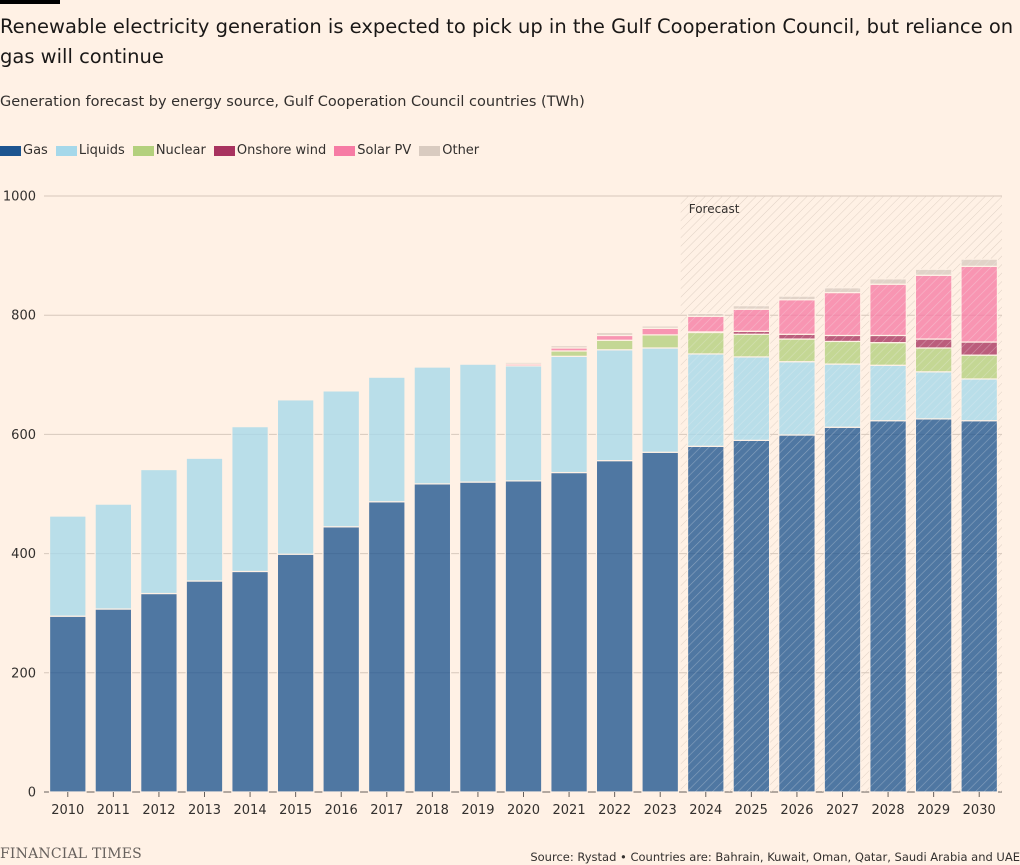 The height and width of the screenshot is (865, 1020). Describe the element at coordinates (432, 638) in the screenshot. I see `bar-gas-2018` at that location.